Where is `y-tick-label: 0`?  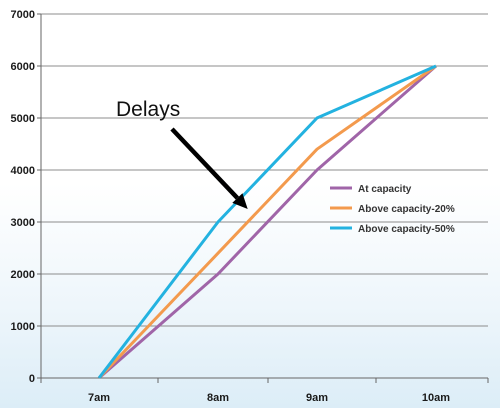
y-tick-label: 0 is located at coordinates (32, 379).